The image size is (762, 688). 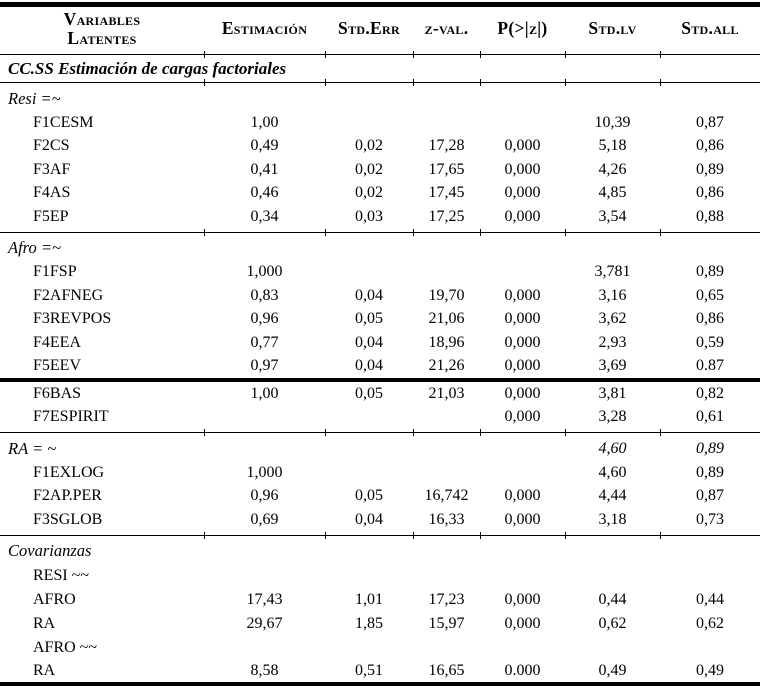 What do you see at coordinates (380, 54) in the screenshot?
I see `thin-rule-row` at bounding box center [380, 54].